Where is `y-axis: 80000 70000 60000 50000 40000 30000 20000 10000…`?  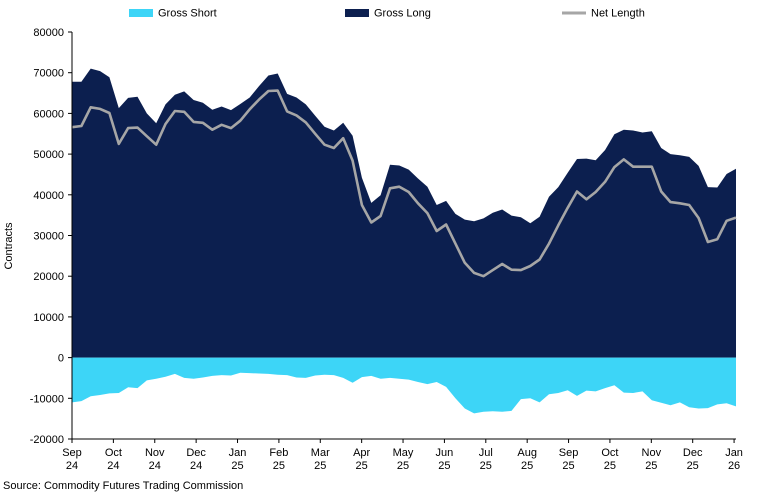
y-axis: 80000 70000 60000 50000 40000 30000 20000 10000… is located at coordinates (51, 236).